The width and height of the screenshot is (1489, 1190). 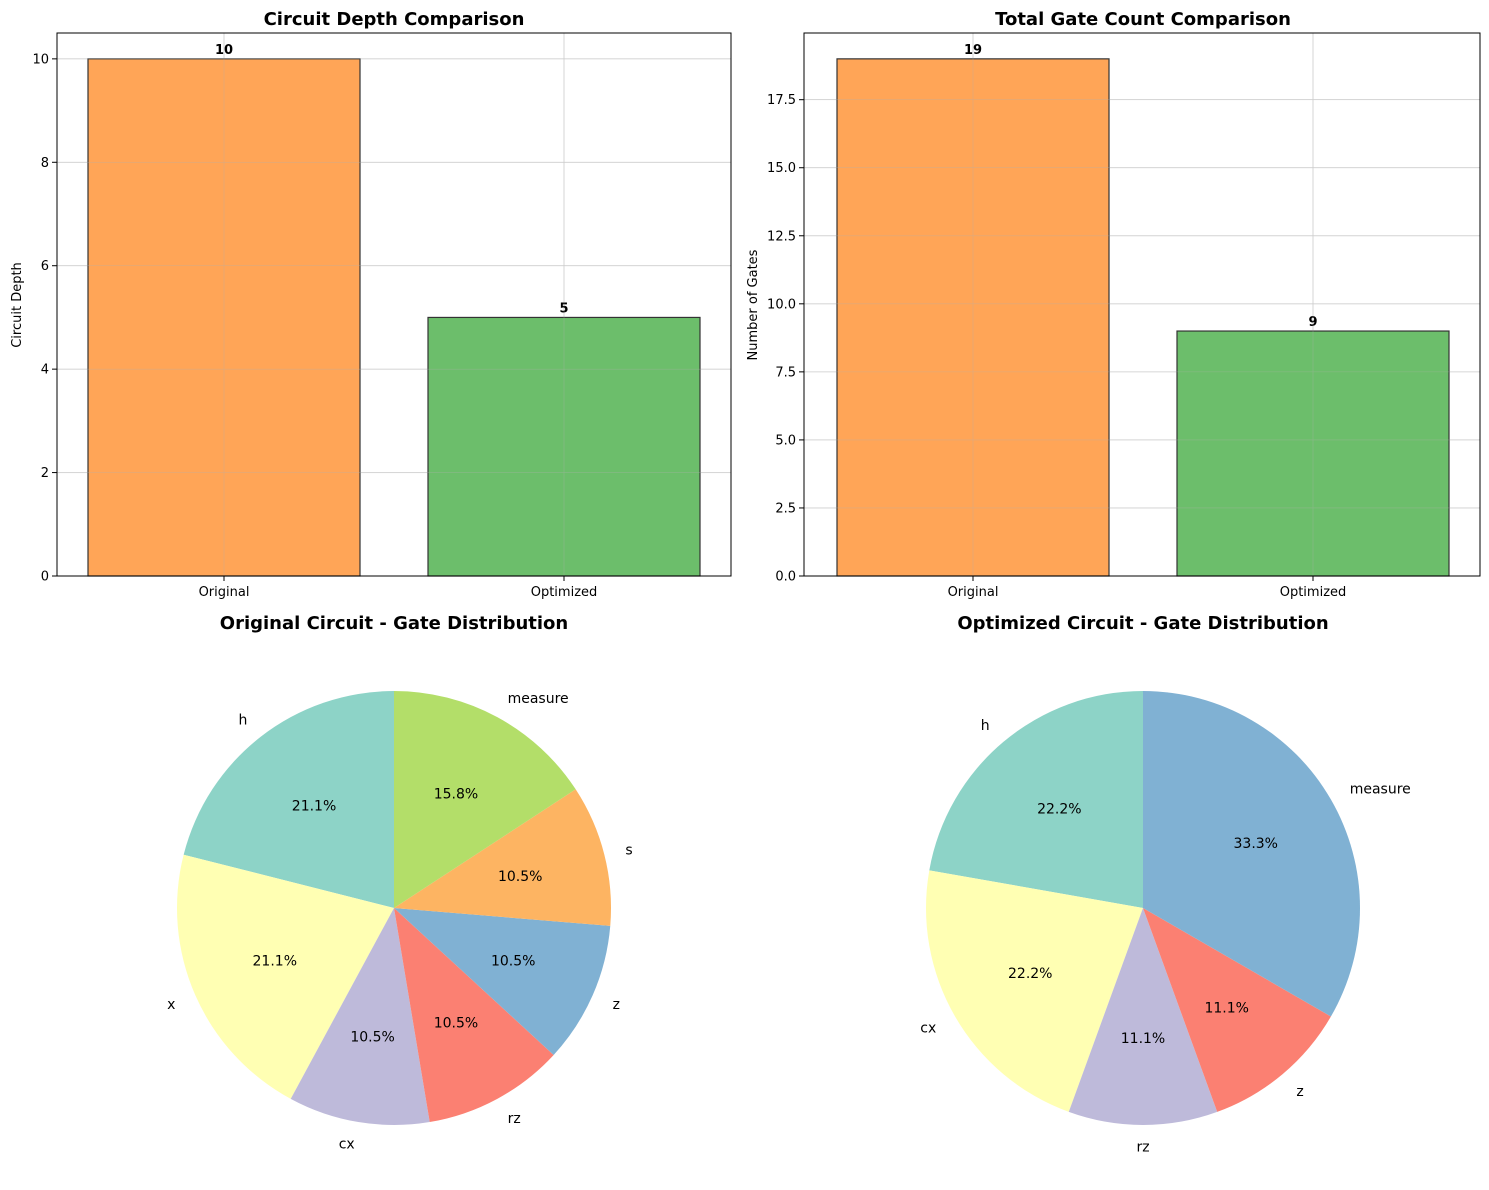 What do you see at coordinates (285, 976) in the screenshot?
I see `original-pie-slice-x` at bounding box center [285, 976].